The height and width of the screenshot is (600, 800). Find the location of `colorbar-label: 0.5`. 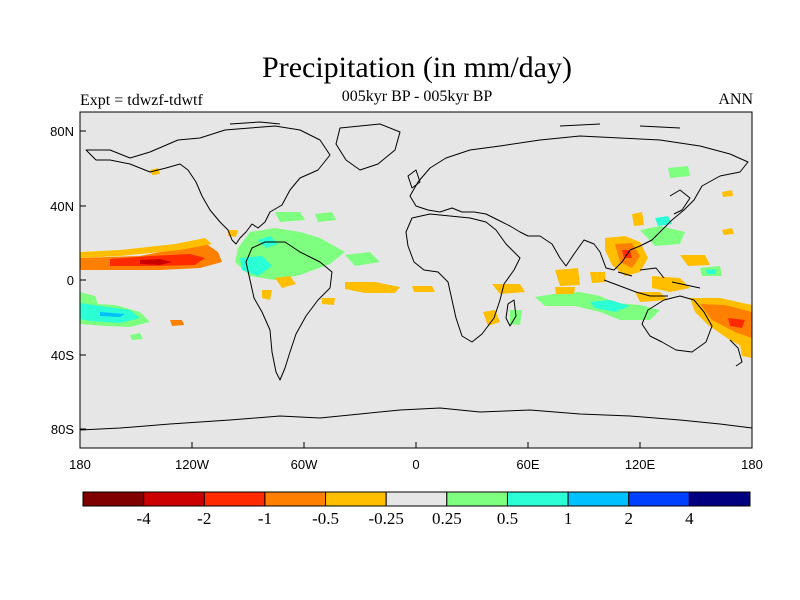

colorbar-label: 0.5 is located at coordinates (507, 518).